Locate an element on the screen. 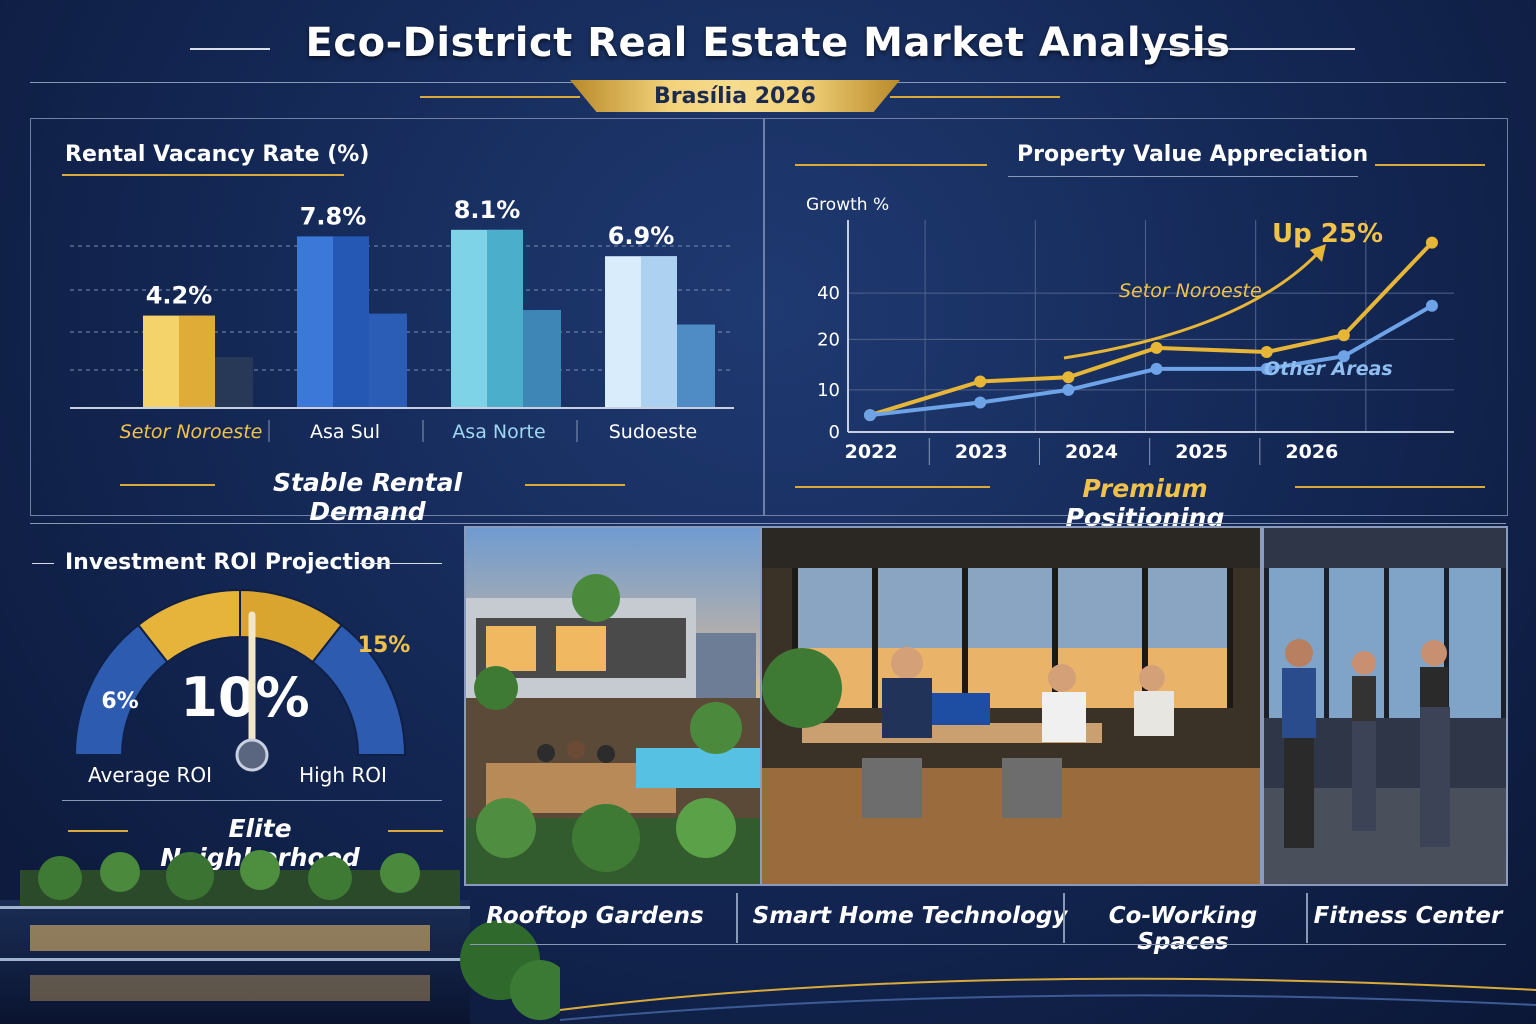 This screenshot has width=1536, height=1024. x-tick-2023: 2023 is located at coordinates (981, 452).